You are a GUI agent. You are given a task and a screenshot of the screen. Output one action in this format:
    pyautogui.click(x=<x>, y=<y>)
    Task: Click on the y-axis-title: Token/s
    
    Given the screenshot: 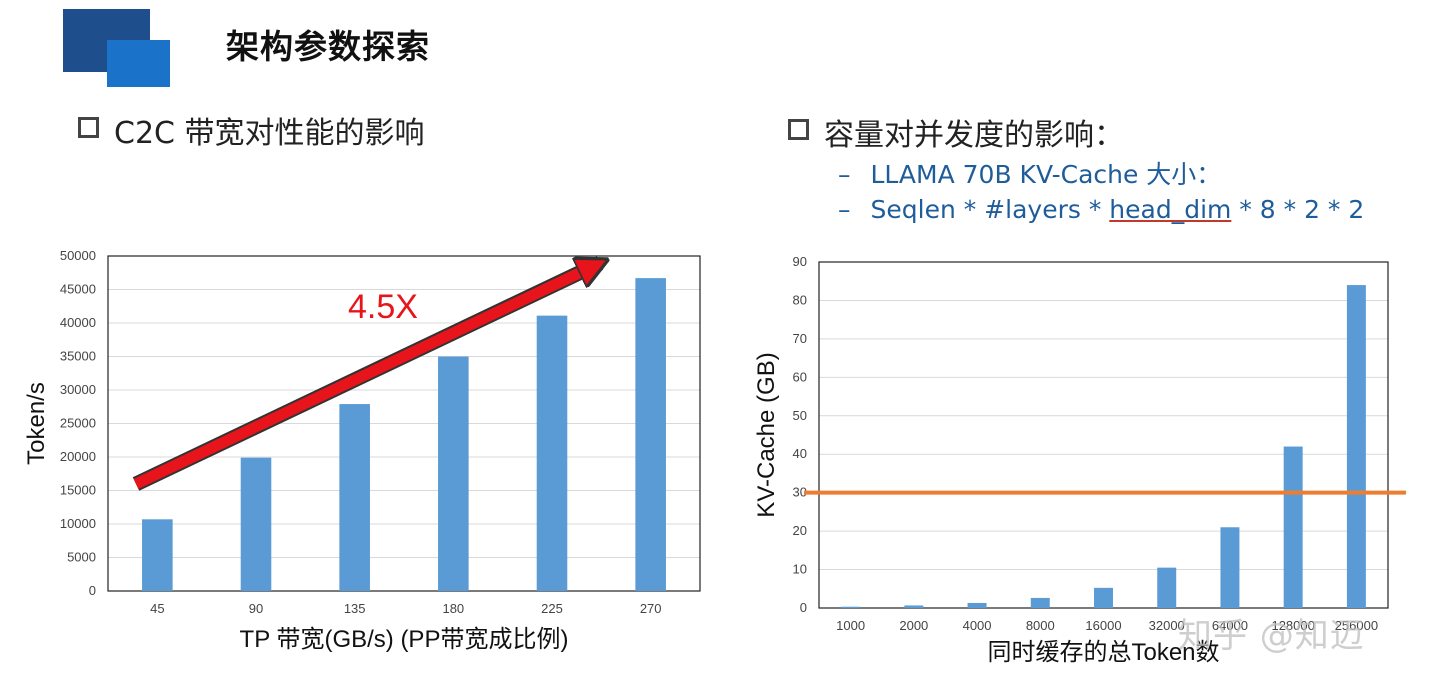 What is the action you would take?
    pyautogui.click(x=36, y=423)
    